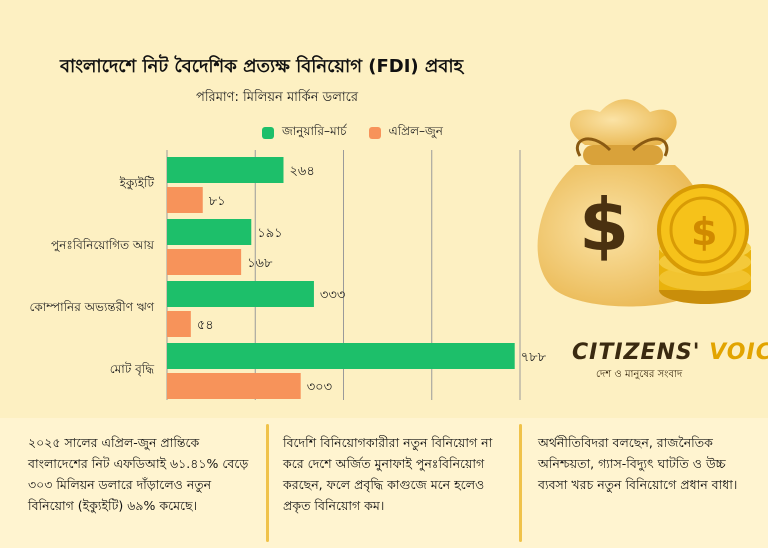 The height and width of the screenshot is (548, 768). I want to click on logo-word1: CITIZENS', so click(636, 352).